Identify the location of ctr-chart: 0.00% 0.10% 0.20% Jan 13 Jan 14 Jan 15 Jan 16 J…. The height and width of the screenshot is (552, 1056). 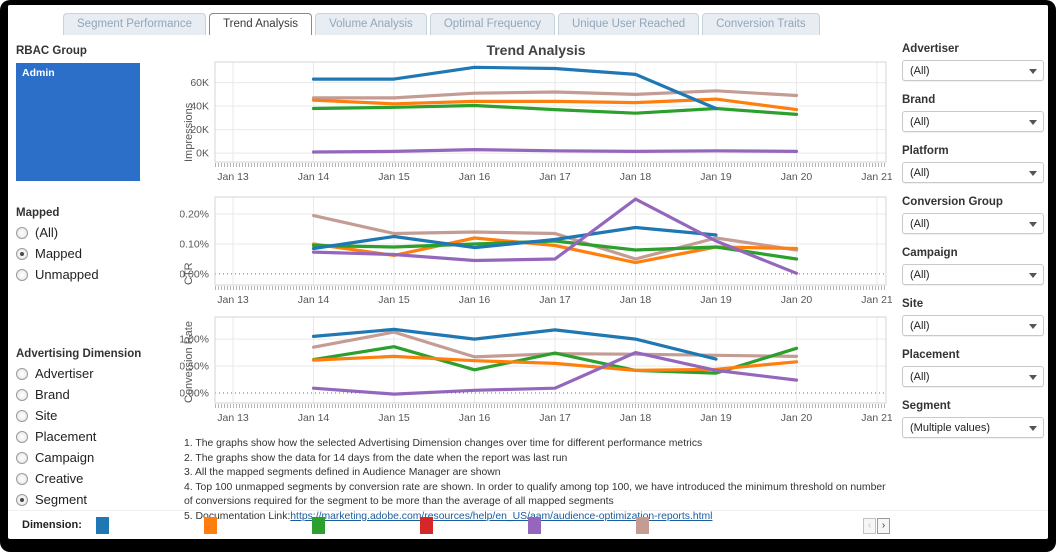
(536, 251).